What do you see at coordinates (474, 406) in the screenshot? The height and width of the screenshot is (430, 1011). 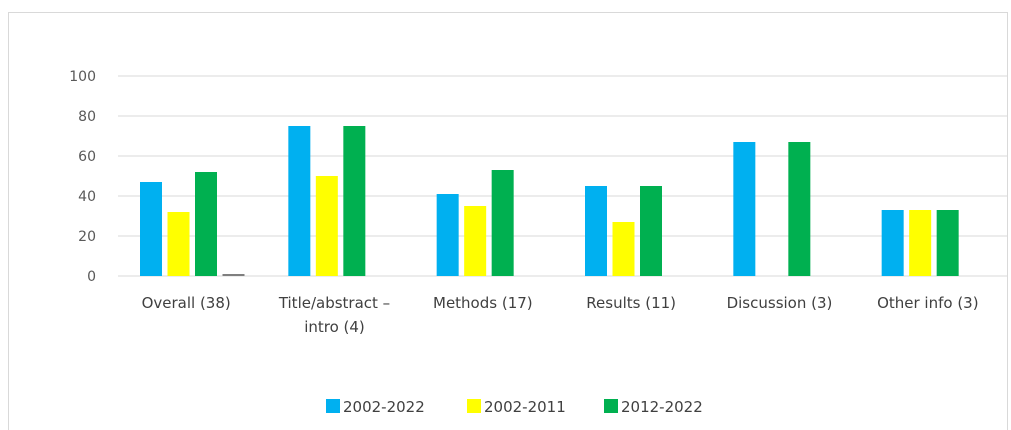 I see `legend-swatch-2002-2011` at bounding box center [474, 406].